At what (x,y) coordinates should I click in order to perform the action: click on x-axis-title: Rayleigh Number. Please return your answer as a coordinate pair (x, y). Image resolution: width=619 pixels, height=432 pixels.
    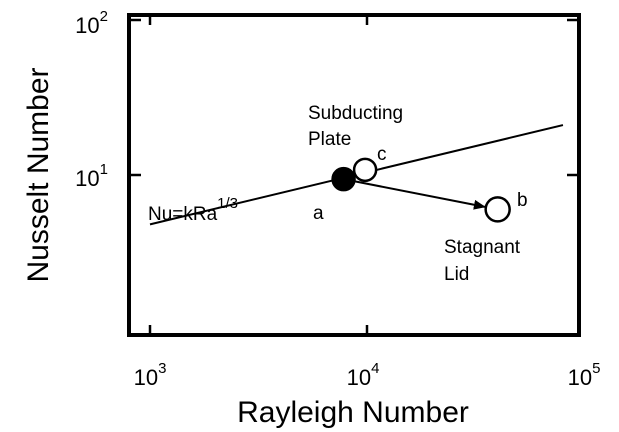
    Looking at the image, I should click on (353, 412).